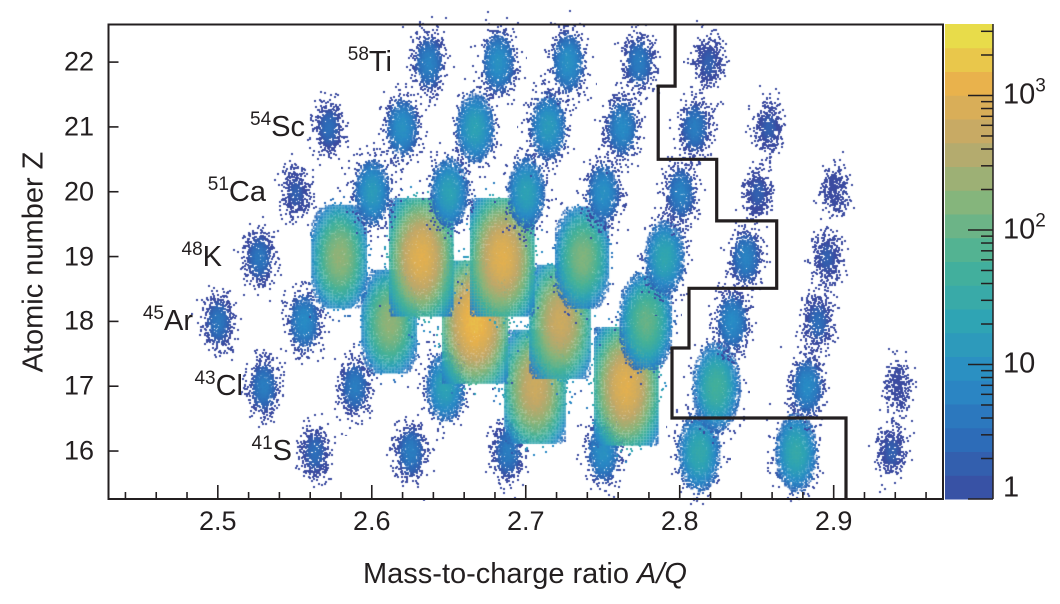  What do you see at coordinates (205, 379) in the screenshot?
I see `mass-number: 43` at bounding box center [205, 379].